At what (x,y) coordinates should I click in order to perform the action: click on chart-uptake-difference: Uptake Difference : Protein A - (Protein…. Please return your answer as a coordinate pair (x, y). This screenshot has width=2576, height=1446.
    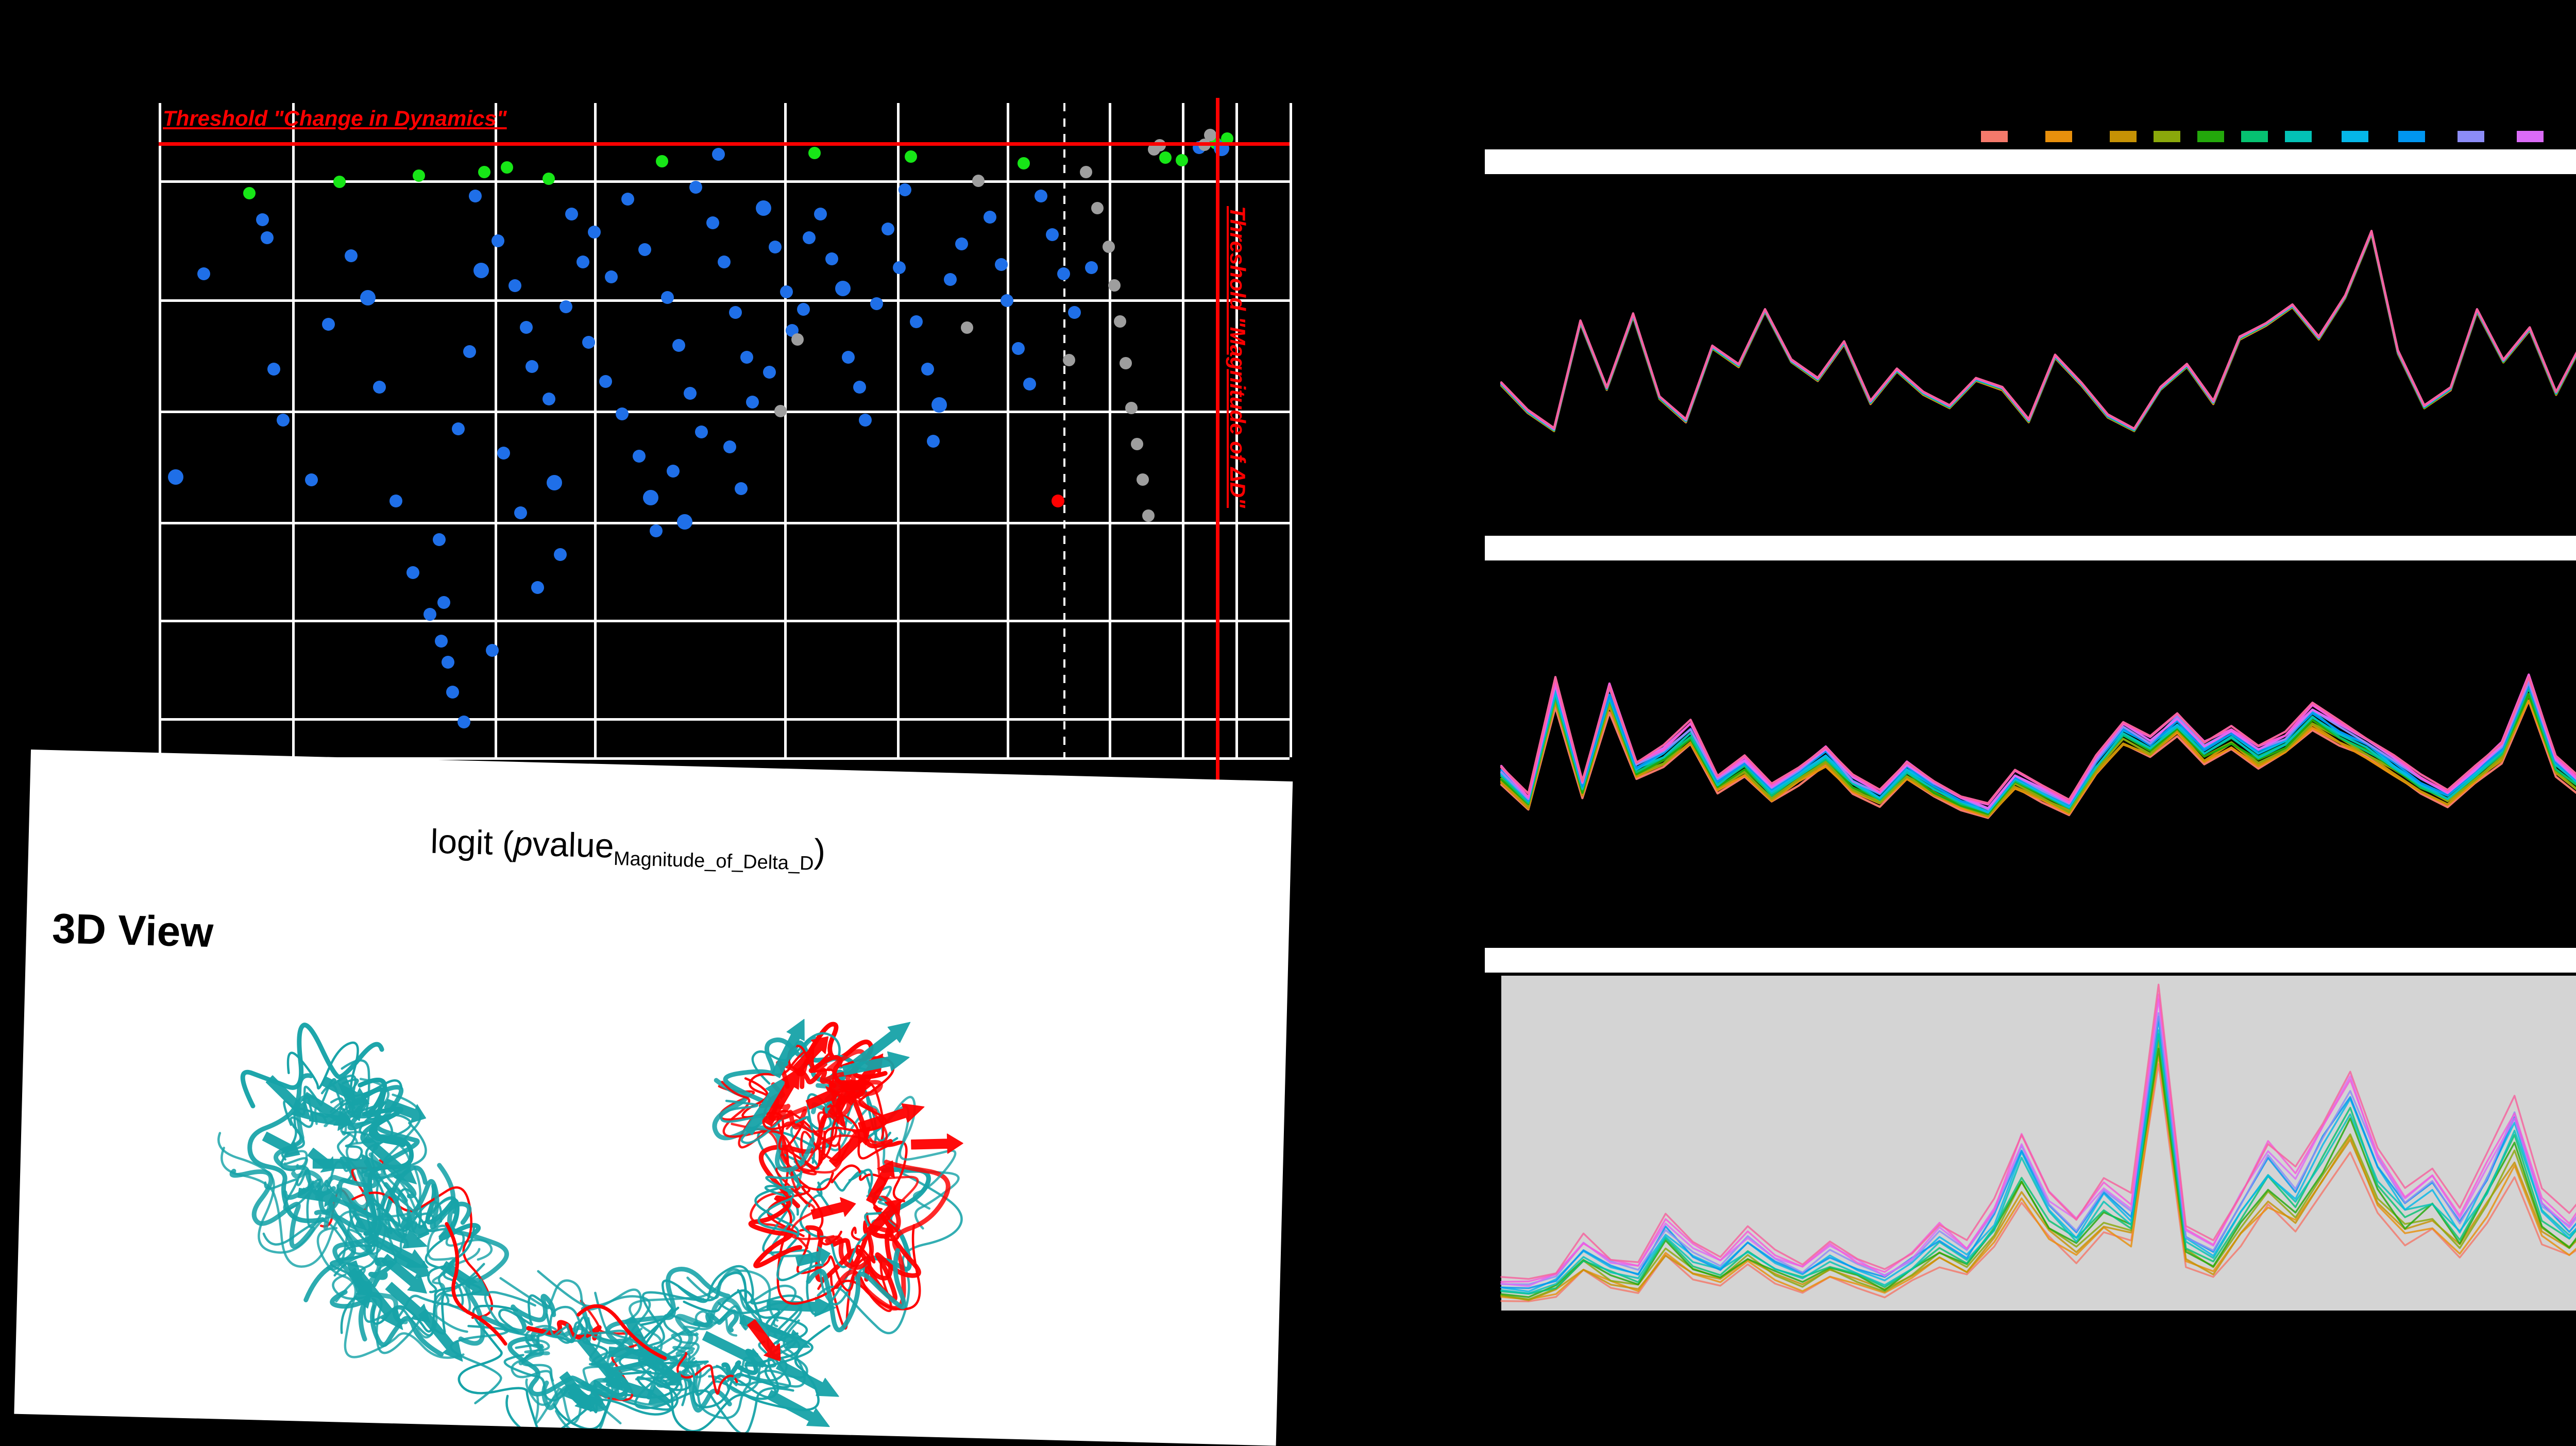
    Looking at the image, I should click on (2030, 1130).